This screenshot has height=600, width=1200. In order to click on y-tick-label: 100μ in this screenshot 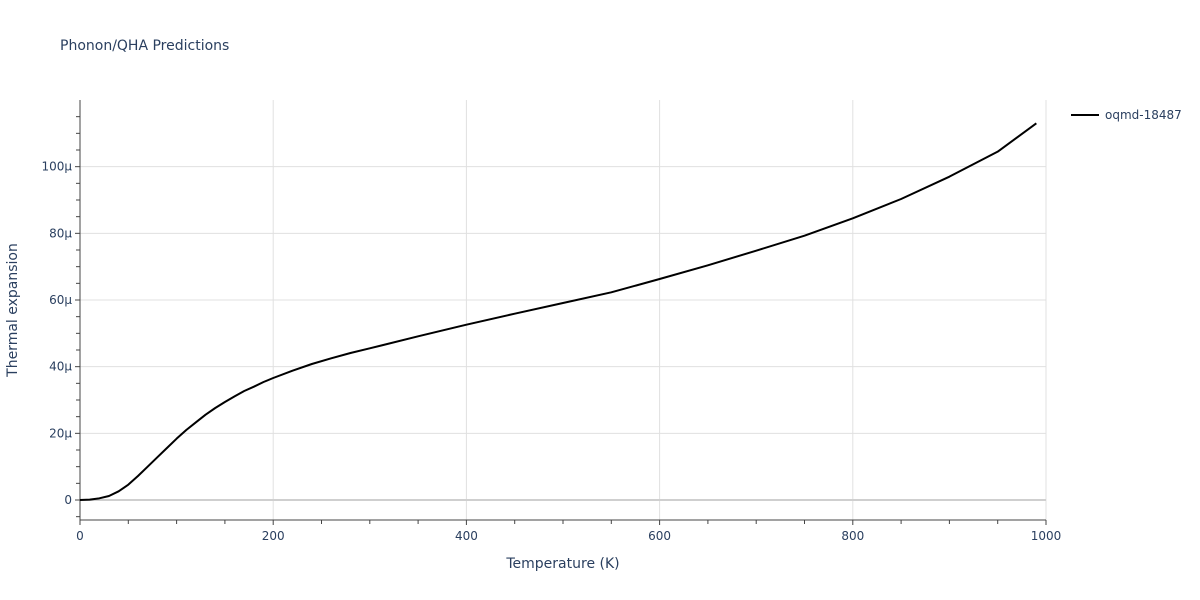, I will do `click(56, 167)`.